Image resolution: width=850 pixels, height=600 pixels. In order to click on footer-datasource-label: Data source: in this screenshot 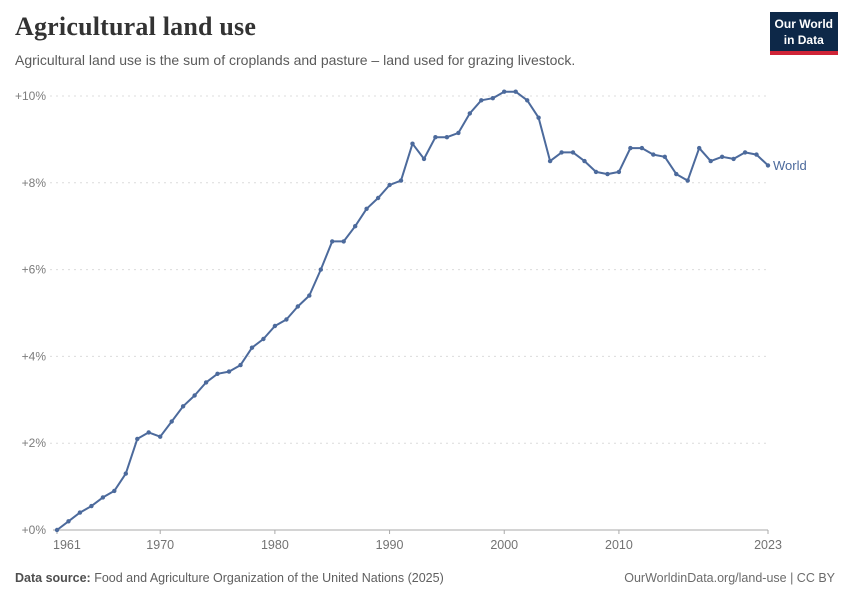, I will do `click(53, 578)`.